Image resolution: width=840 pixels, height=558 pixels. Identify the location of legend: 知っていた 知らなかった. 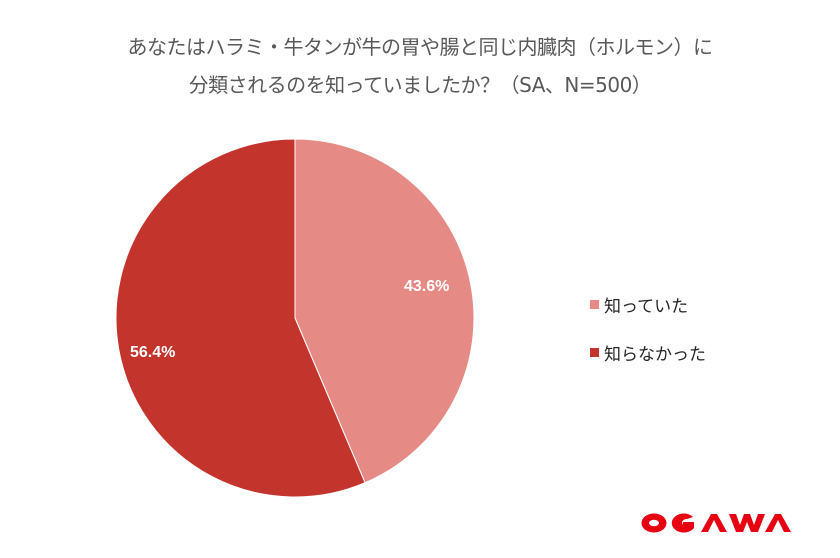
(648, 340).